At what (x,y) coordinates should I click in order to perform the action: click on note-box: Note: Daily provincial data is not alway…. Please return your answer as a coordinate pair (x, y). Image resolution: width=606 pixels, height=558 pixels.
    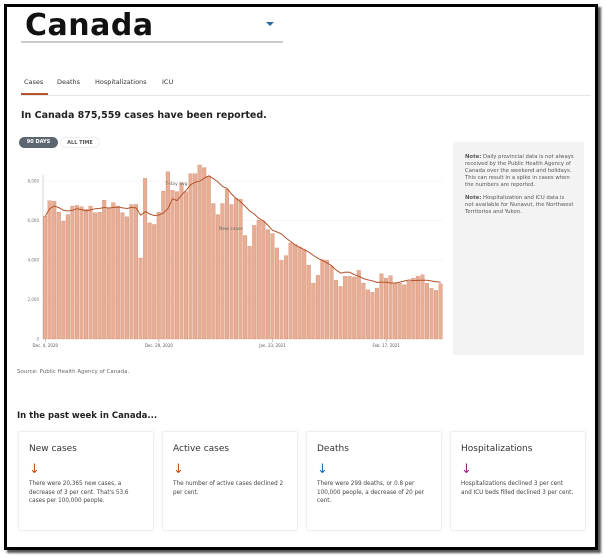
    Looking at the image, I should click on (518, 248).